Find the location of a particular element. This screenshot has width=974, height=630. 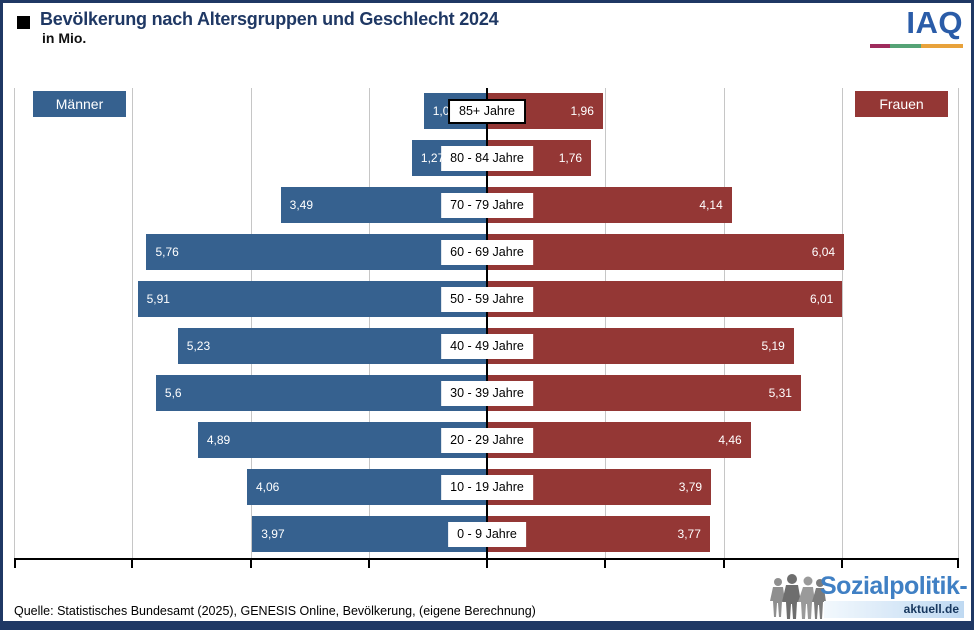

age-group-label: 50 - 59 Jahre is located at coordinates (487, 299).